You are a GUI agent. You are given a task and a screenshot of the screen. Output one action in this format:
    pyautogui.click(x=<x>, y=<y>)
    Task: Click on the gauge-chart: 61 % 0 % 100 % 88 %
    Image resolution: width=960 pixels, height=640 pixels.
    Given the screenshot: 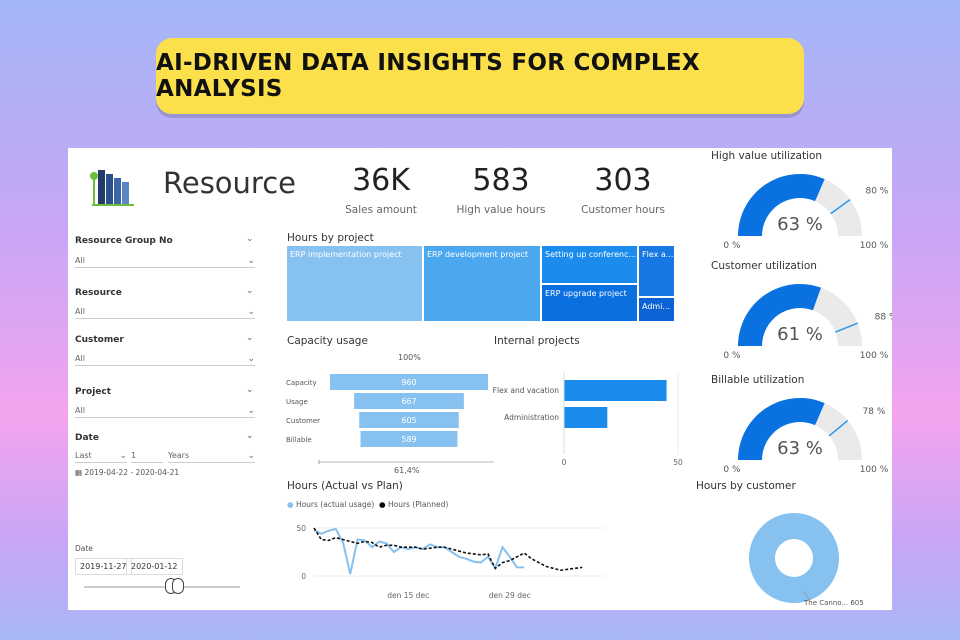 What is the action you would take?
    pyautogui.click(x=807, y=322)
    